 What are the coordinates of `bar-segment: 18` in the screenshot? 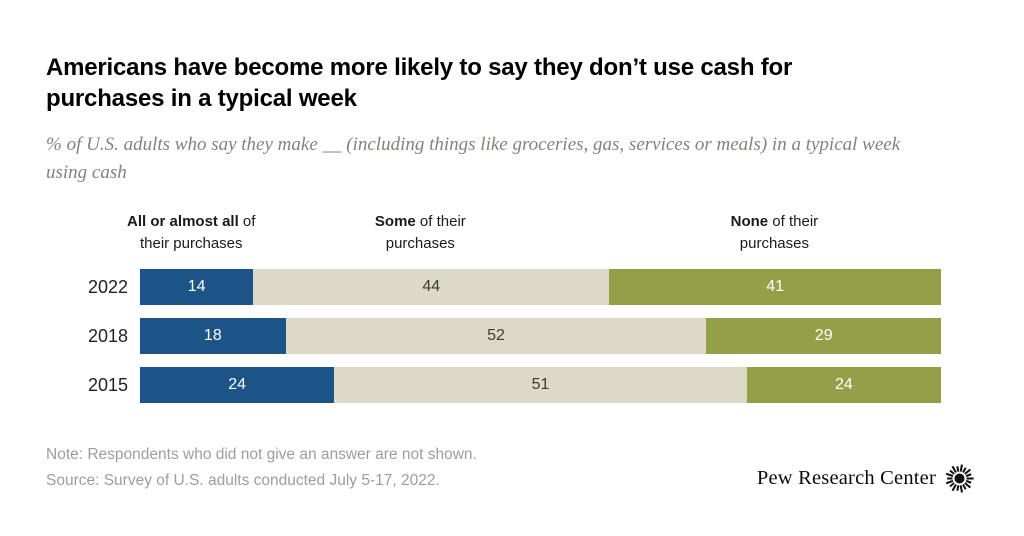 It's located at (213, 336).